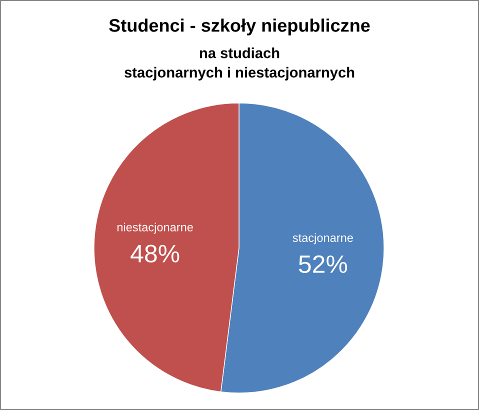  What do you see at coordinates (322, 238) in the screenshot?
I see `slice-label: stacjonarne` at bounding box center [322, 238].